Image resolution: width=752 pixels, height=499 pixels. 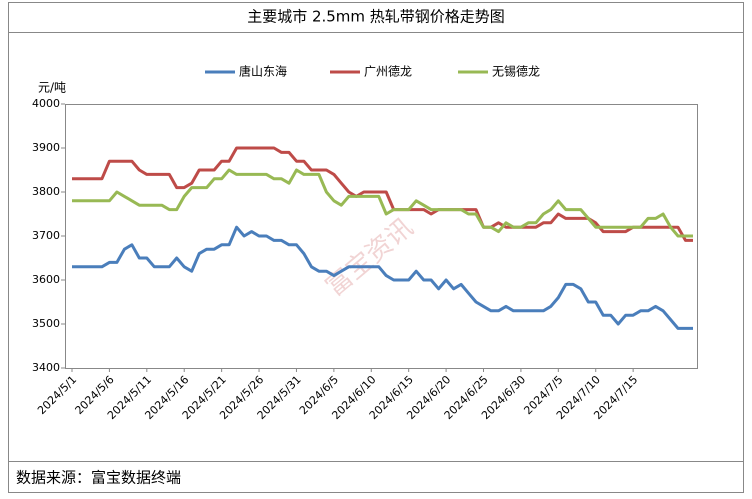 I want to click on y-tick-label: 4000, so click(x=46, y=103).